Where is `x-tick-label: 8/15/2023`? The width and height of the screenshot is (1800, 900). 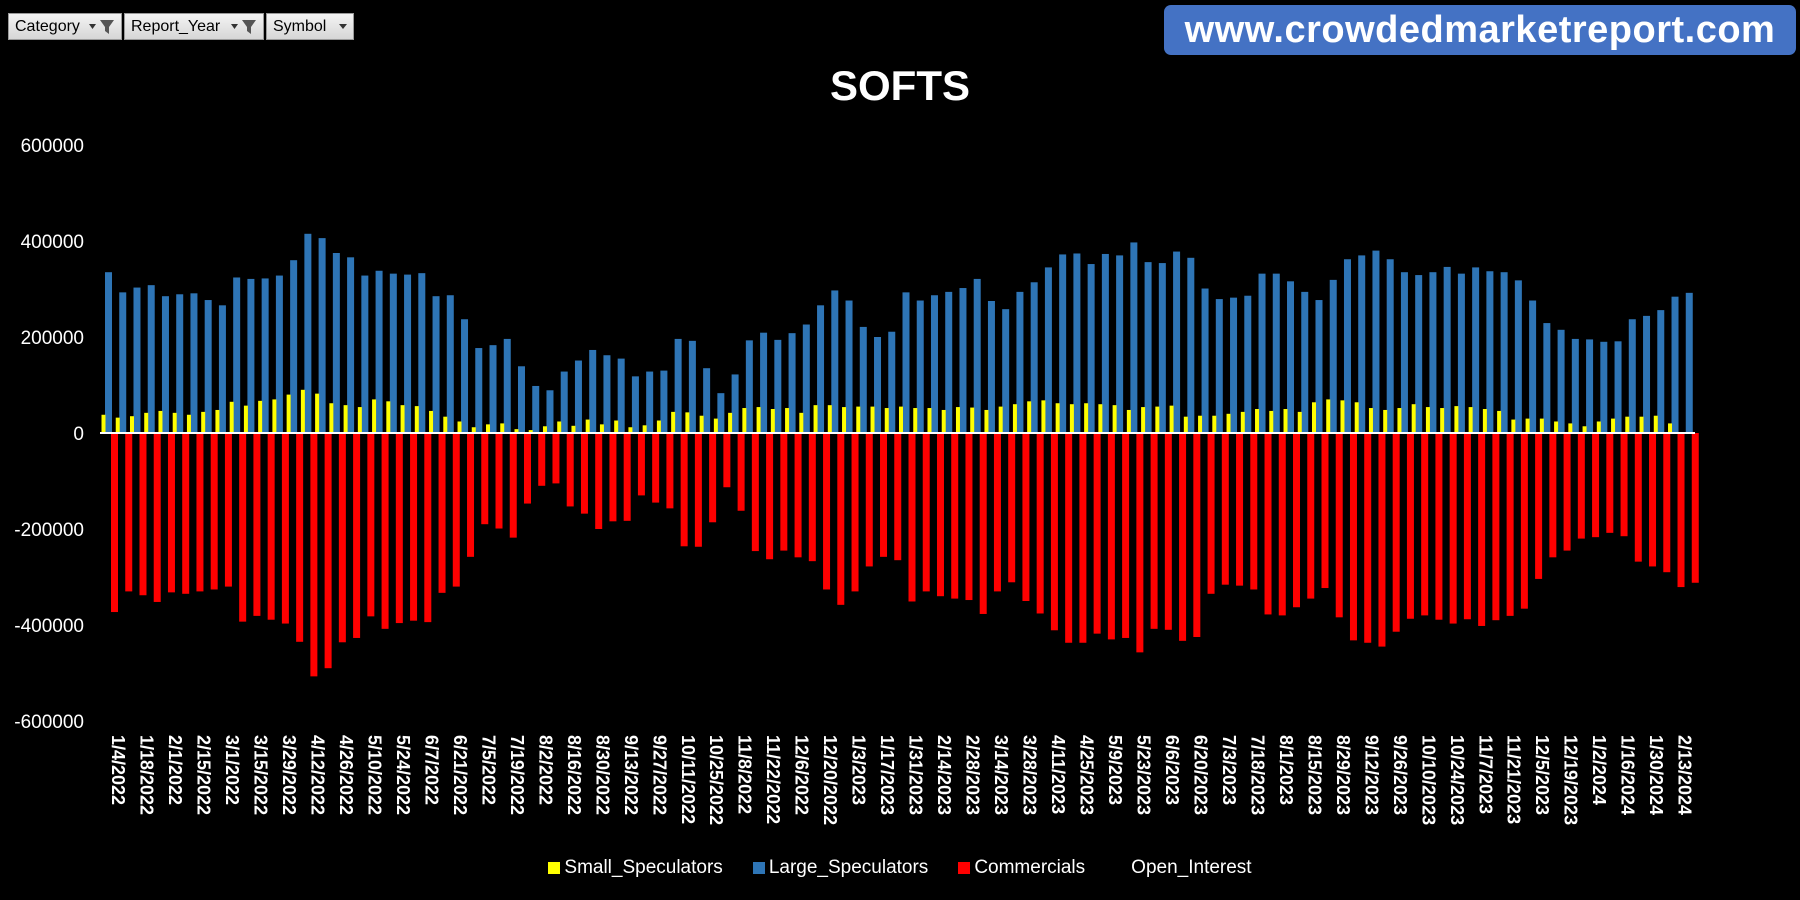
x-tick-label: 8/15/2023 is located at coordinates (1314, 775).